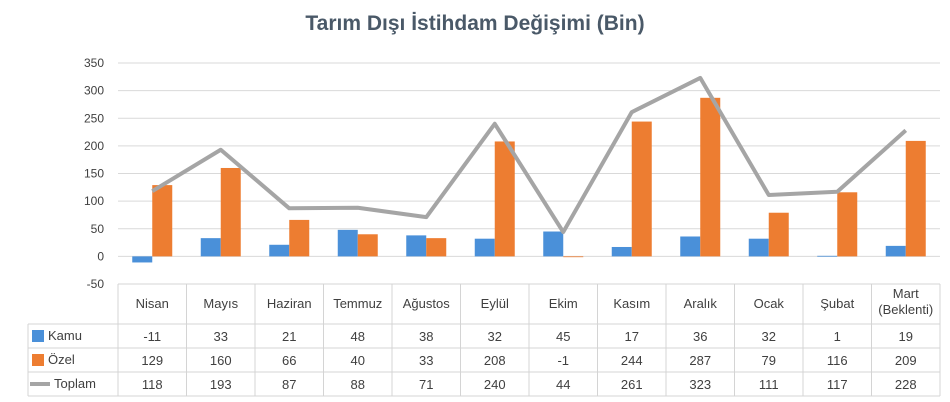  I want to click on category-label: Mart (Beklenti), so click(905, 301).